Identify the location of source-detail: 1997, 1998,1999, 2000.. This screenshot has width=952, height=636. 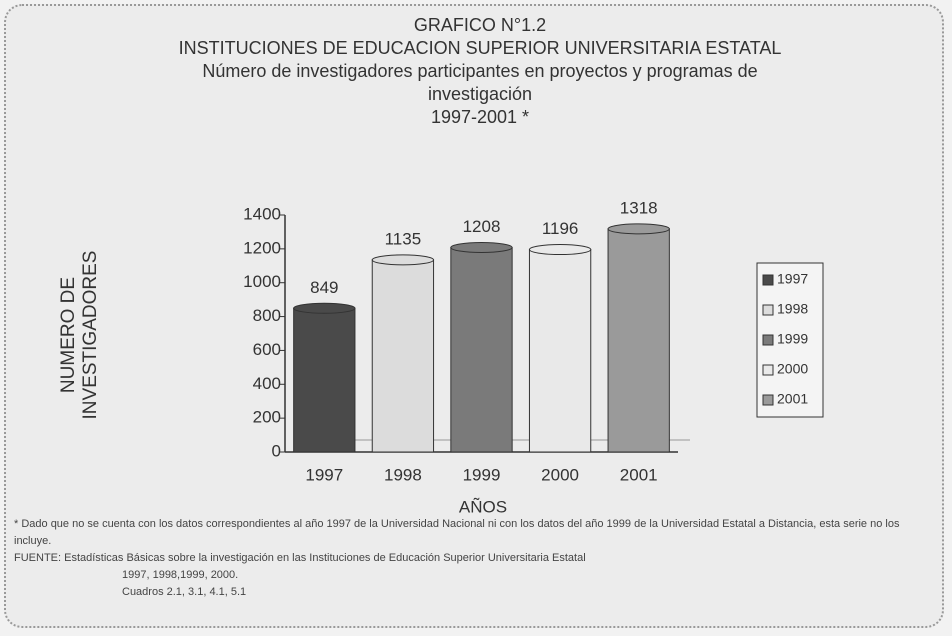
(180, 575).